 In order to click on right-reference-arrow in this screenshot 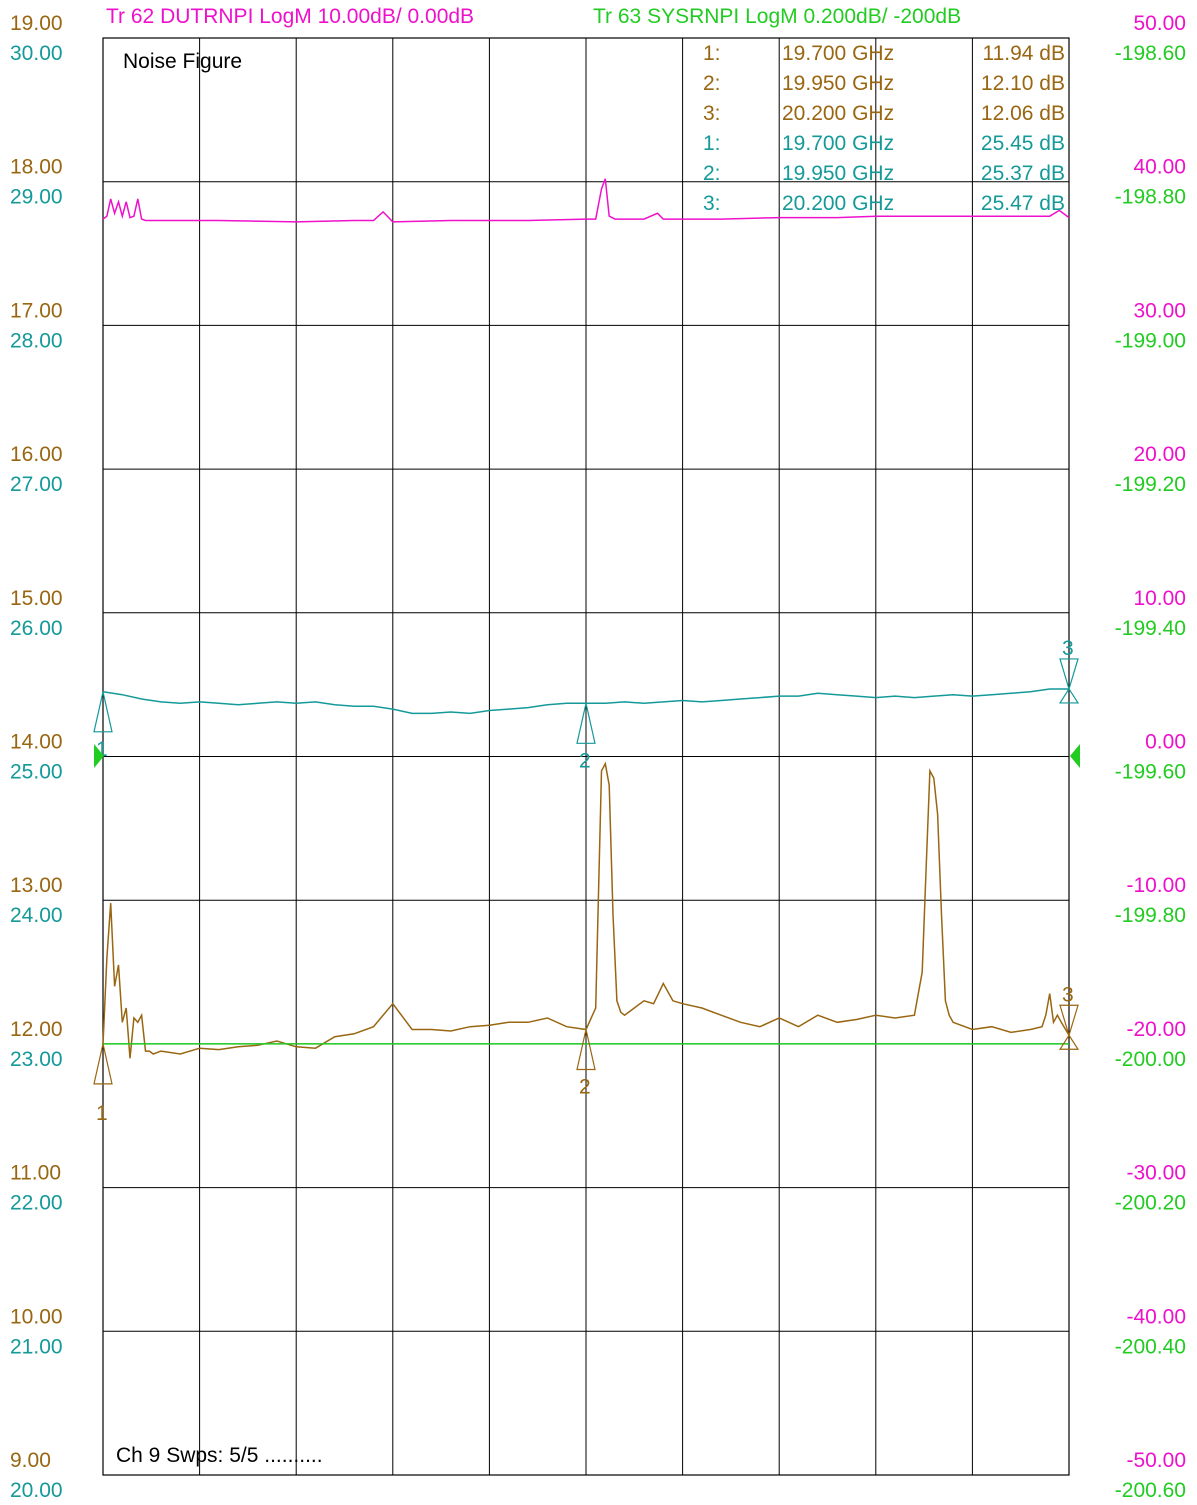, I will do `click(1075, 756)`.